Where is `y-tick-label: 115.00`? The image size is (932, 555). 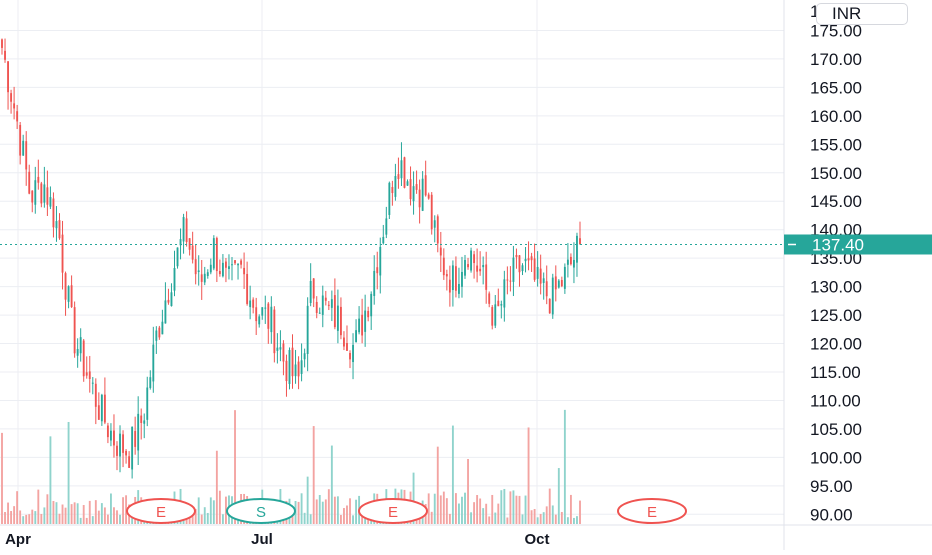 y-tick-label: 115.00 is located at coordinates (835, 372).